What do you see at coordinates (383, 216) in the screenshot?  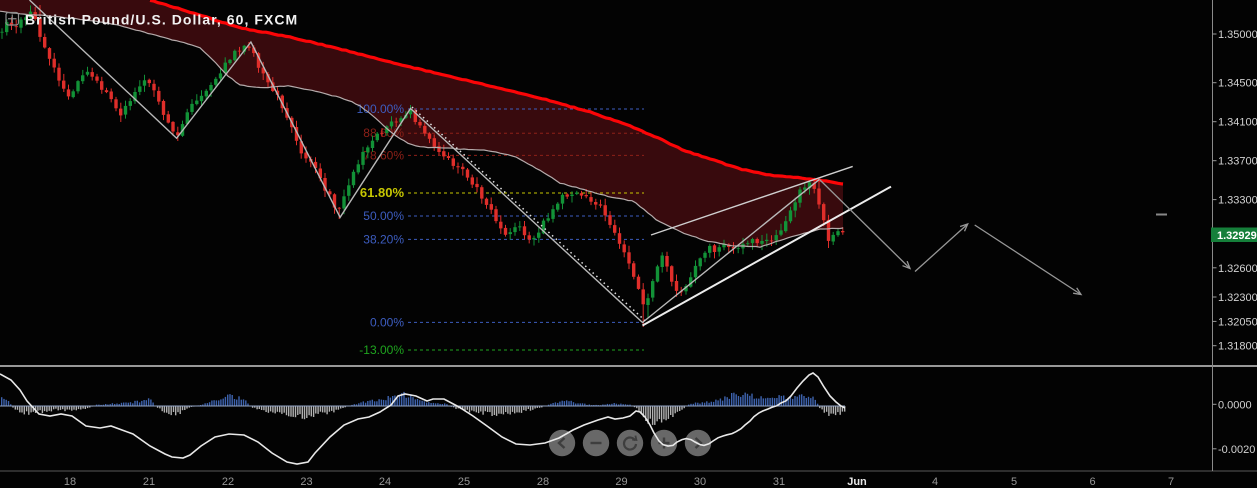 I see `svg-text: 50.00%` at bounding box center [383, 216].